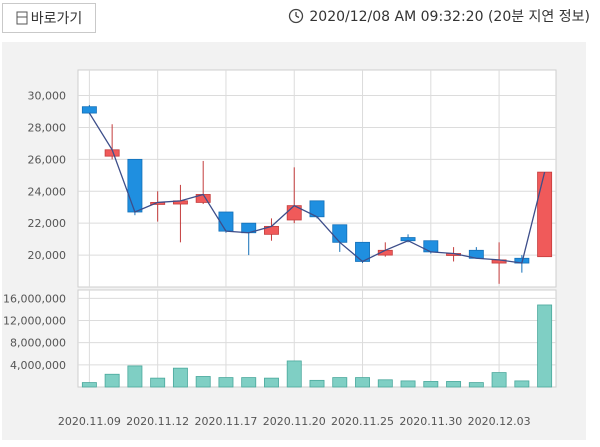  Describe the element at coordinates (47, 127) in the screenshot. I see `price-tick-label: 28,000` at that location.